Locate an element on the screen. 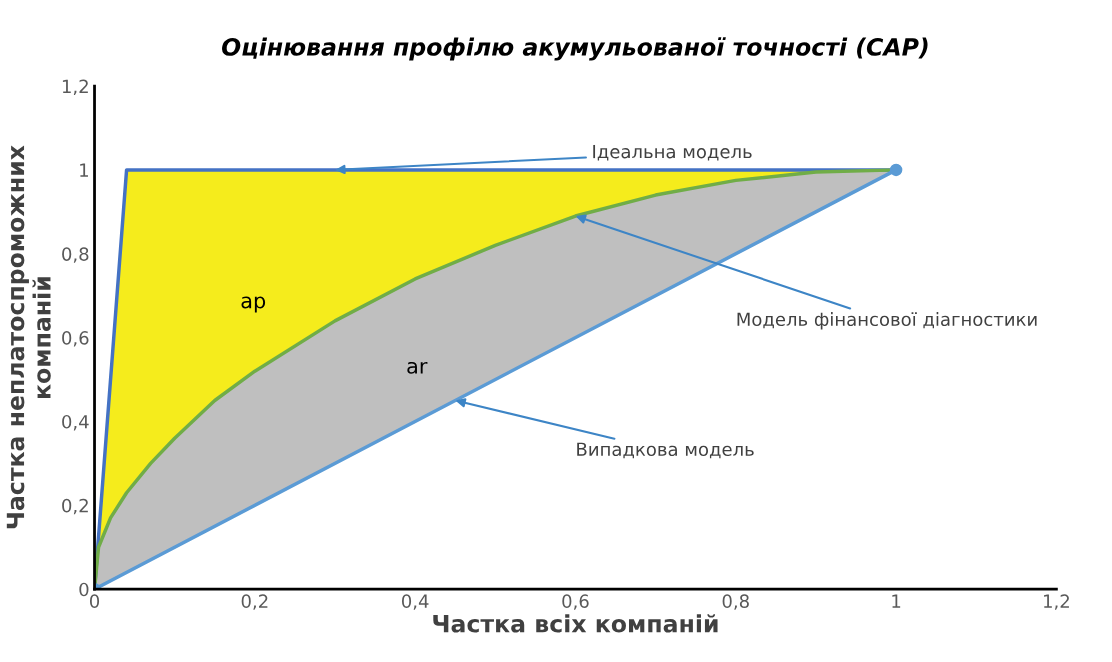 This screenshot has width=1112, height=662. y-tick-label: 0,2 is located at coordinates (75, 506).